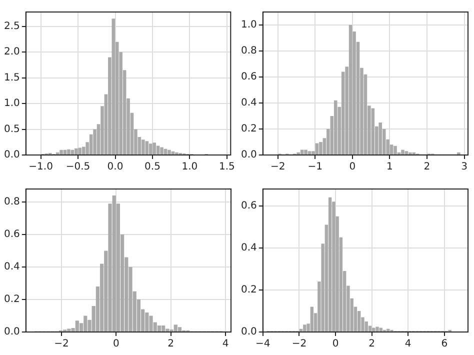 The height and width of the screenshot is (355, 474). What do you see at coordinates (12, 78) in the screenshot?
I see `y-tick-label: 1.5` at bounding box center [12, 78].